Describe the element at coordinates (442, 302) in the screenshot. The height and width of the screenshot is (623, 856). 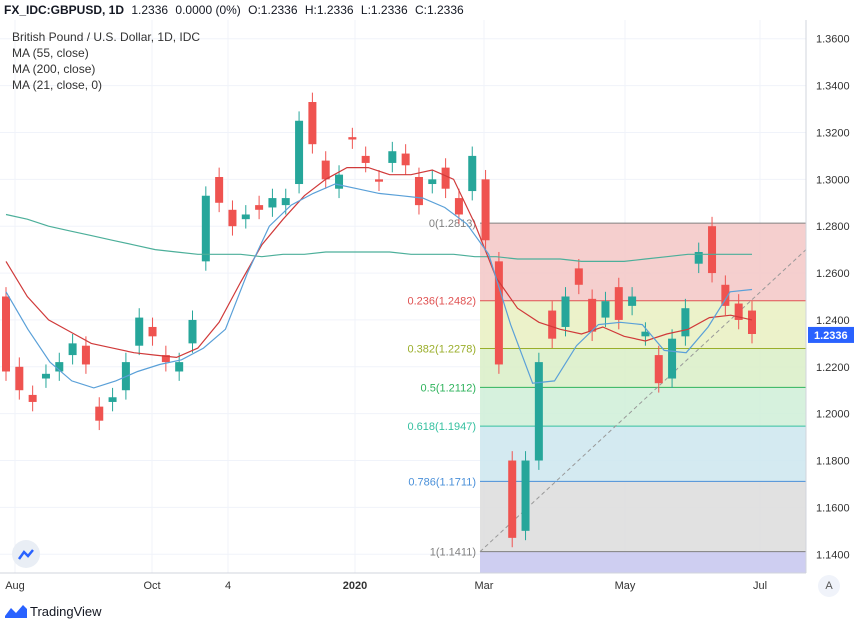
I see `fib-level-label: 0.236(1.2482)` at that location.